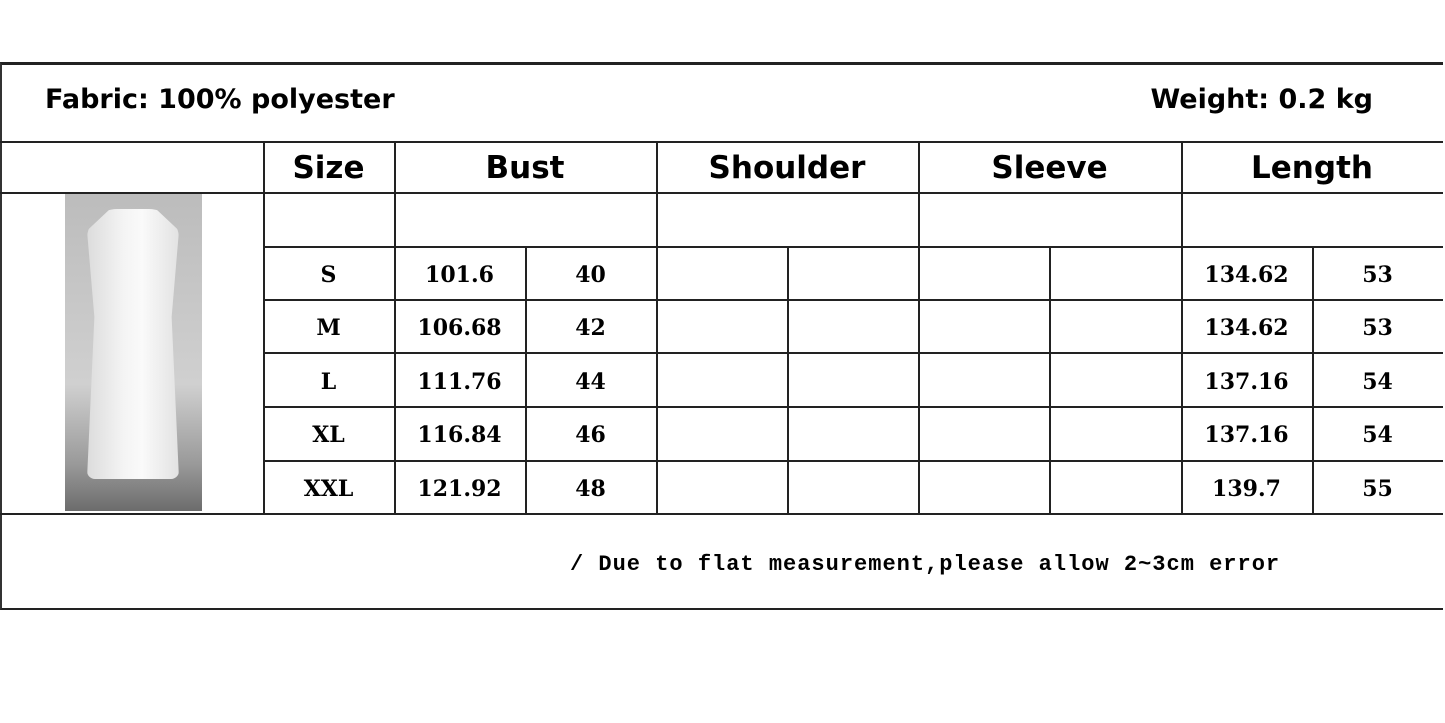 This screenshot has height=723, width=1445. I want to click on table-cell: S, so click(328, 274).